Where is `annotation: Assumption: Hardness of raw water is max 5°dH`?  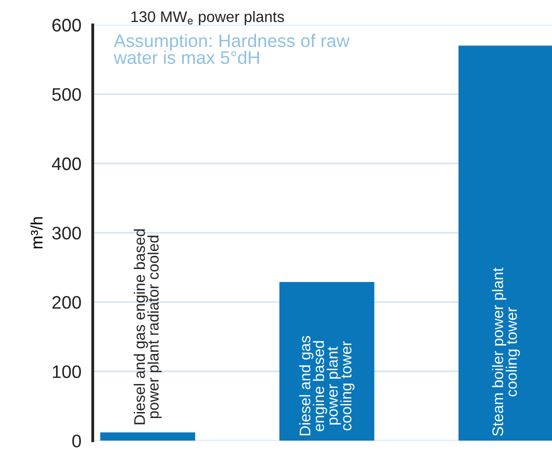 annotation: Assumption: Hardness of raw water is max 5°dH is located at coordinates (232, 49).